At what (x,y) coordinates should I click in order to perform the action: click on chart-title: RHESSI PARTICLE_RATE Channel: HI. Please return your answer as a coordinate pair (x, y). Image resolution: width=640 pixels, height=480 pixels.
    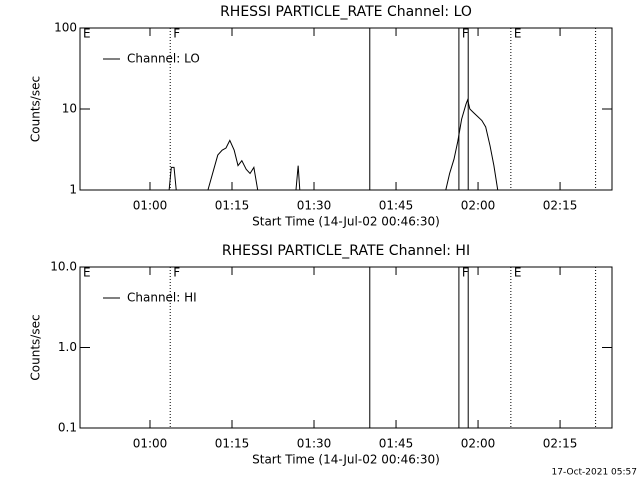
    Looking at the image, I should click on (346, 251).